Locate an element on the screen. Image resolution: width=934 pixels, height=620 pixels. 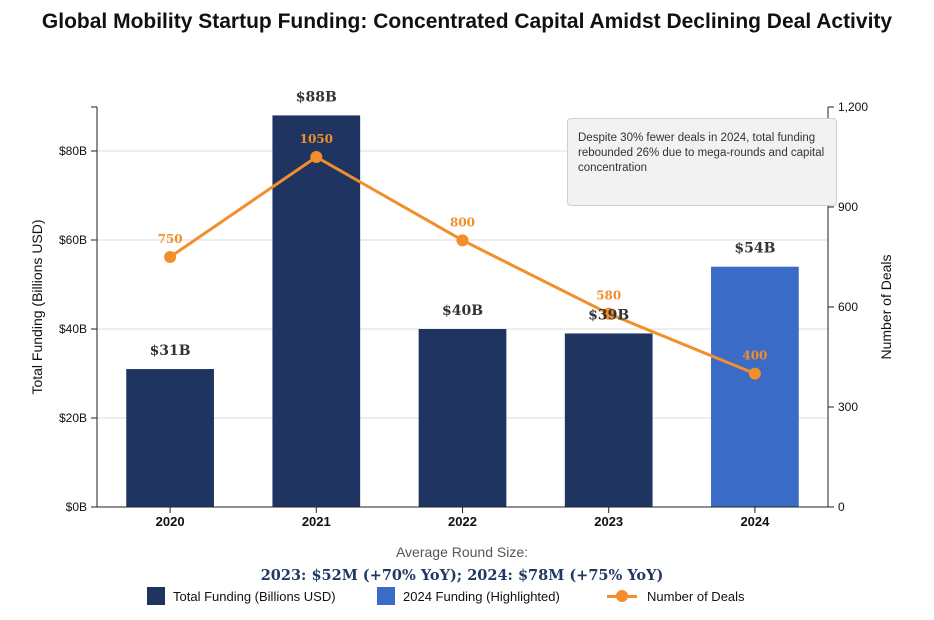
deals-point-2020 is located at coordinates (170, 257).